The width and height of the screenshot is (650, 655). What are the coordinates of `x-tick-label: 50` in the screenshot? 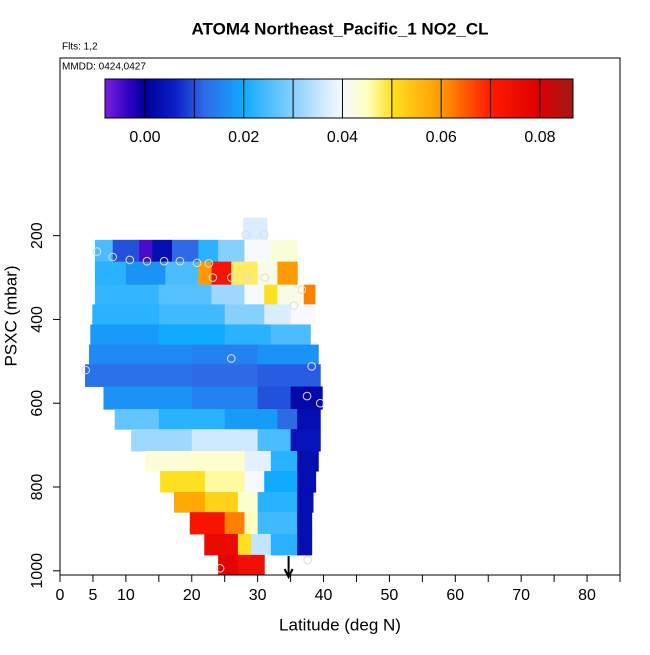 It's located at (390, 595).